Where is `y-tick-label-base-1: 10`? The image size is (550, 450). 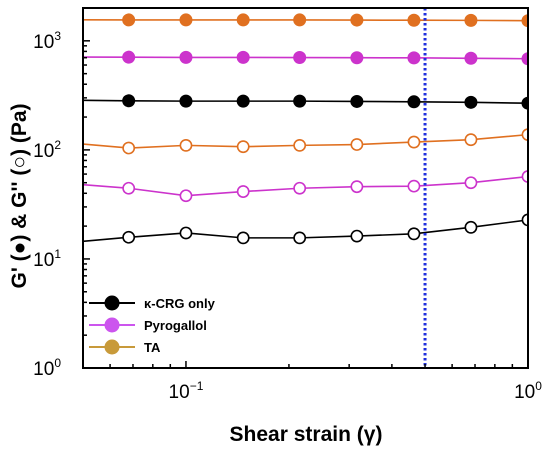
y-tick-label-base-1: 10 is located at coordinates (43, 260).